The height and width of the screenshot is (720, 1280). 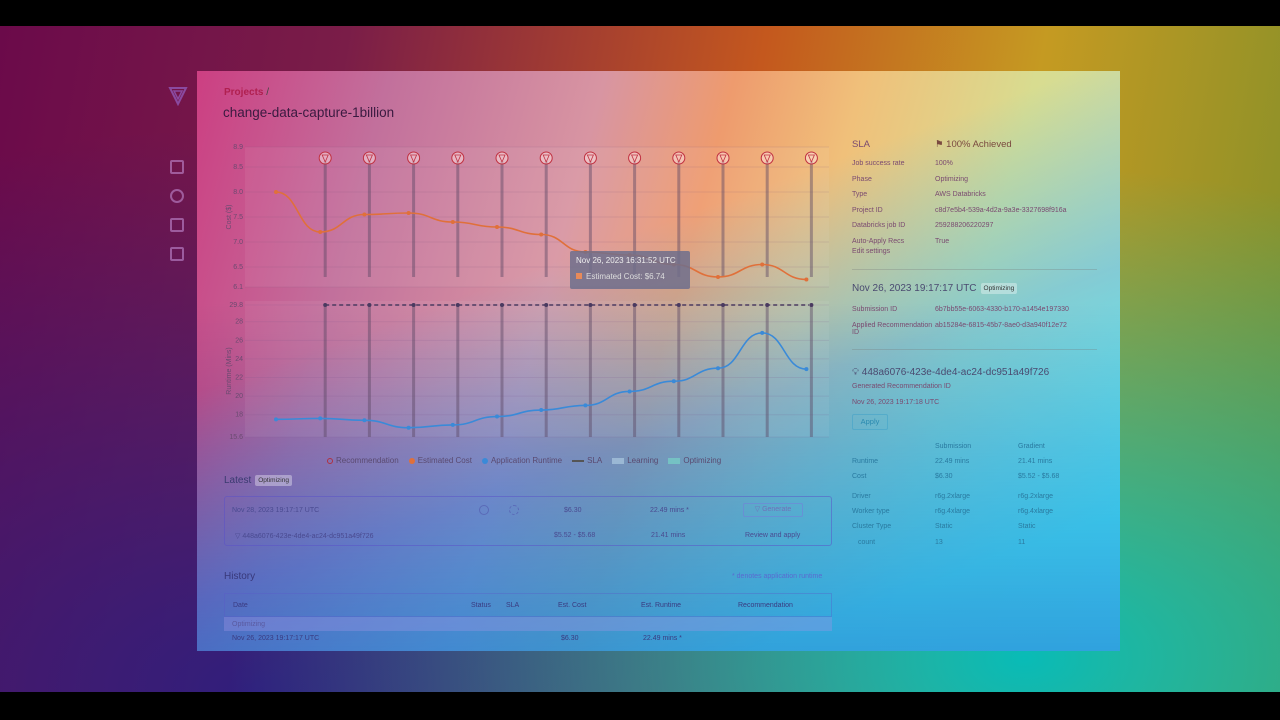 What do you see at coordinates (1002, 309) in the screenshot?
I see `submission-id-value: 6b7bb55e-6063-4330-b170-a1454e197330` at bounding box center [1002, 309].